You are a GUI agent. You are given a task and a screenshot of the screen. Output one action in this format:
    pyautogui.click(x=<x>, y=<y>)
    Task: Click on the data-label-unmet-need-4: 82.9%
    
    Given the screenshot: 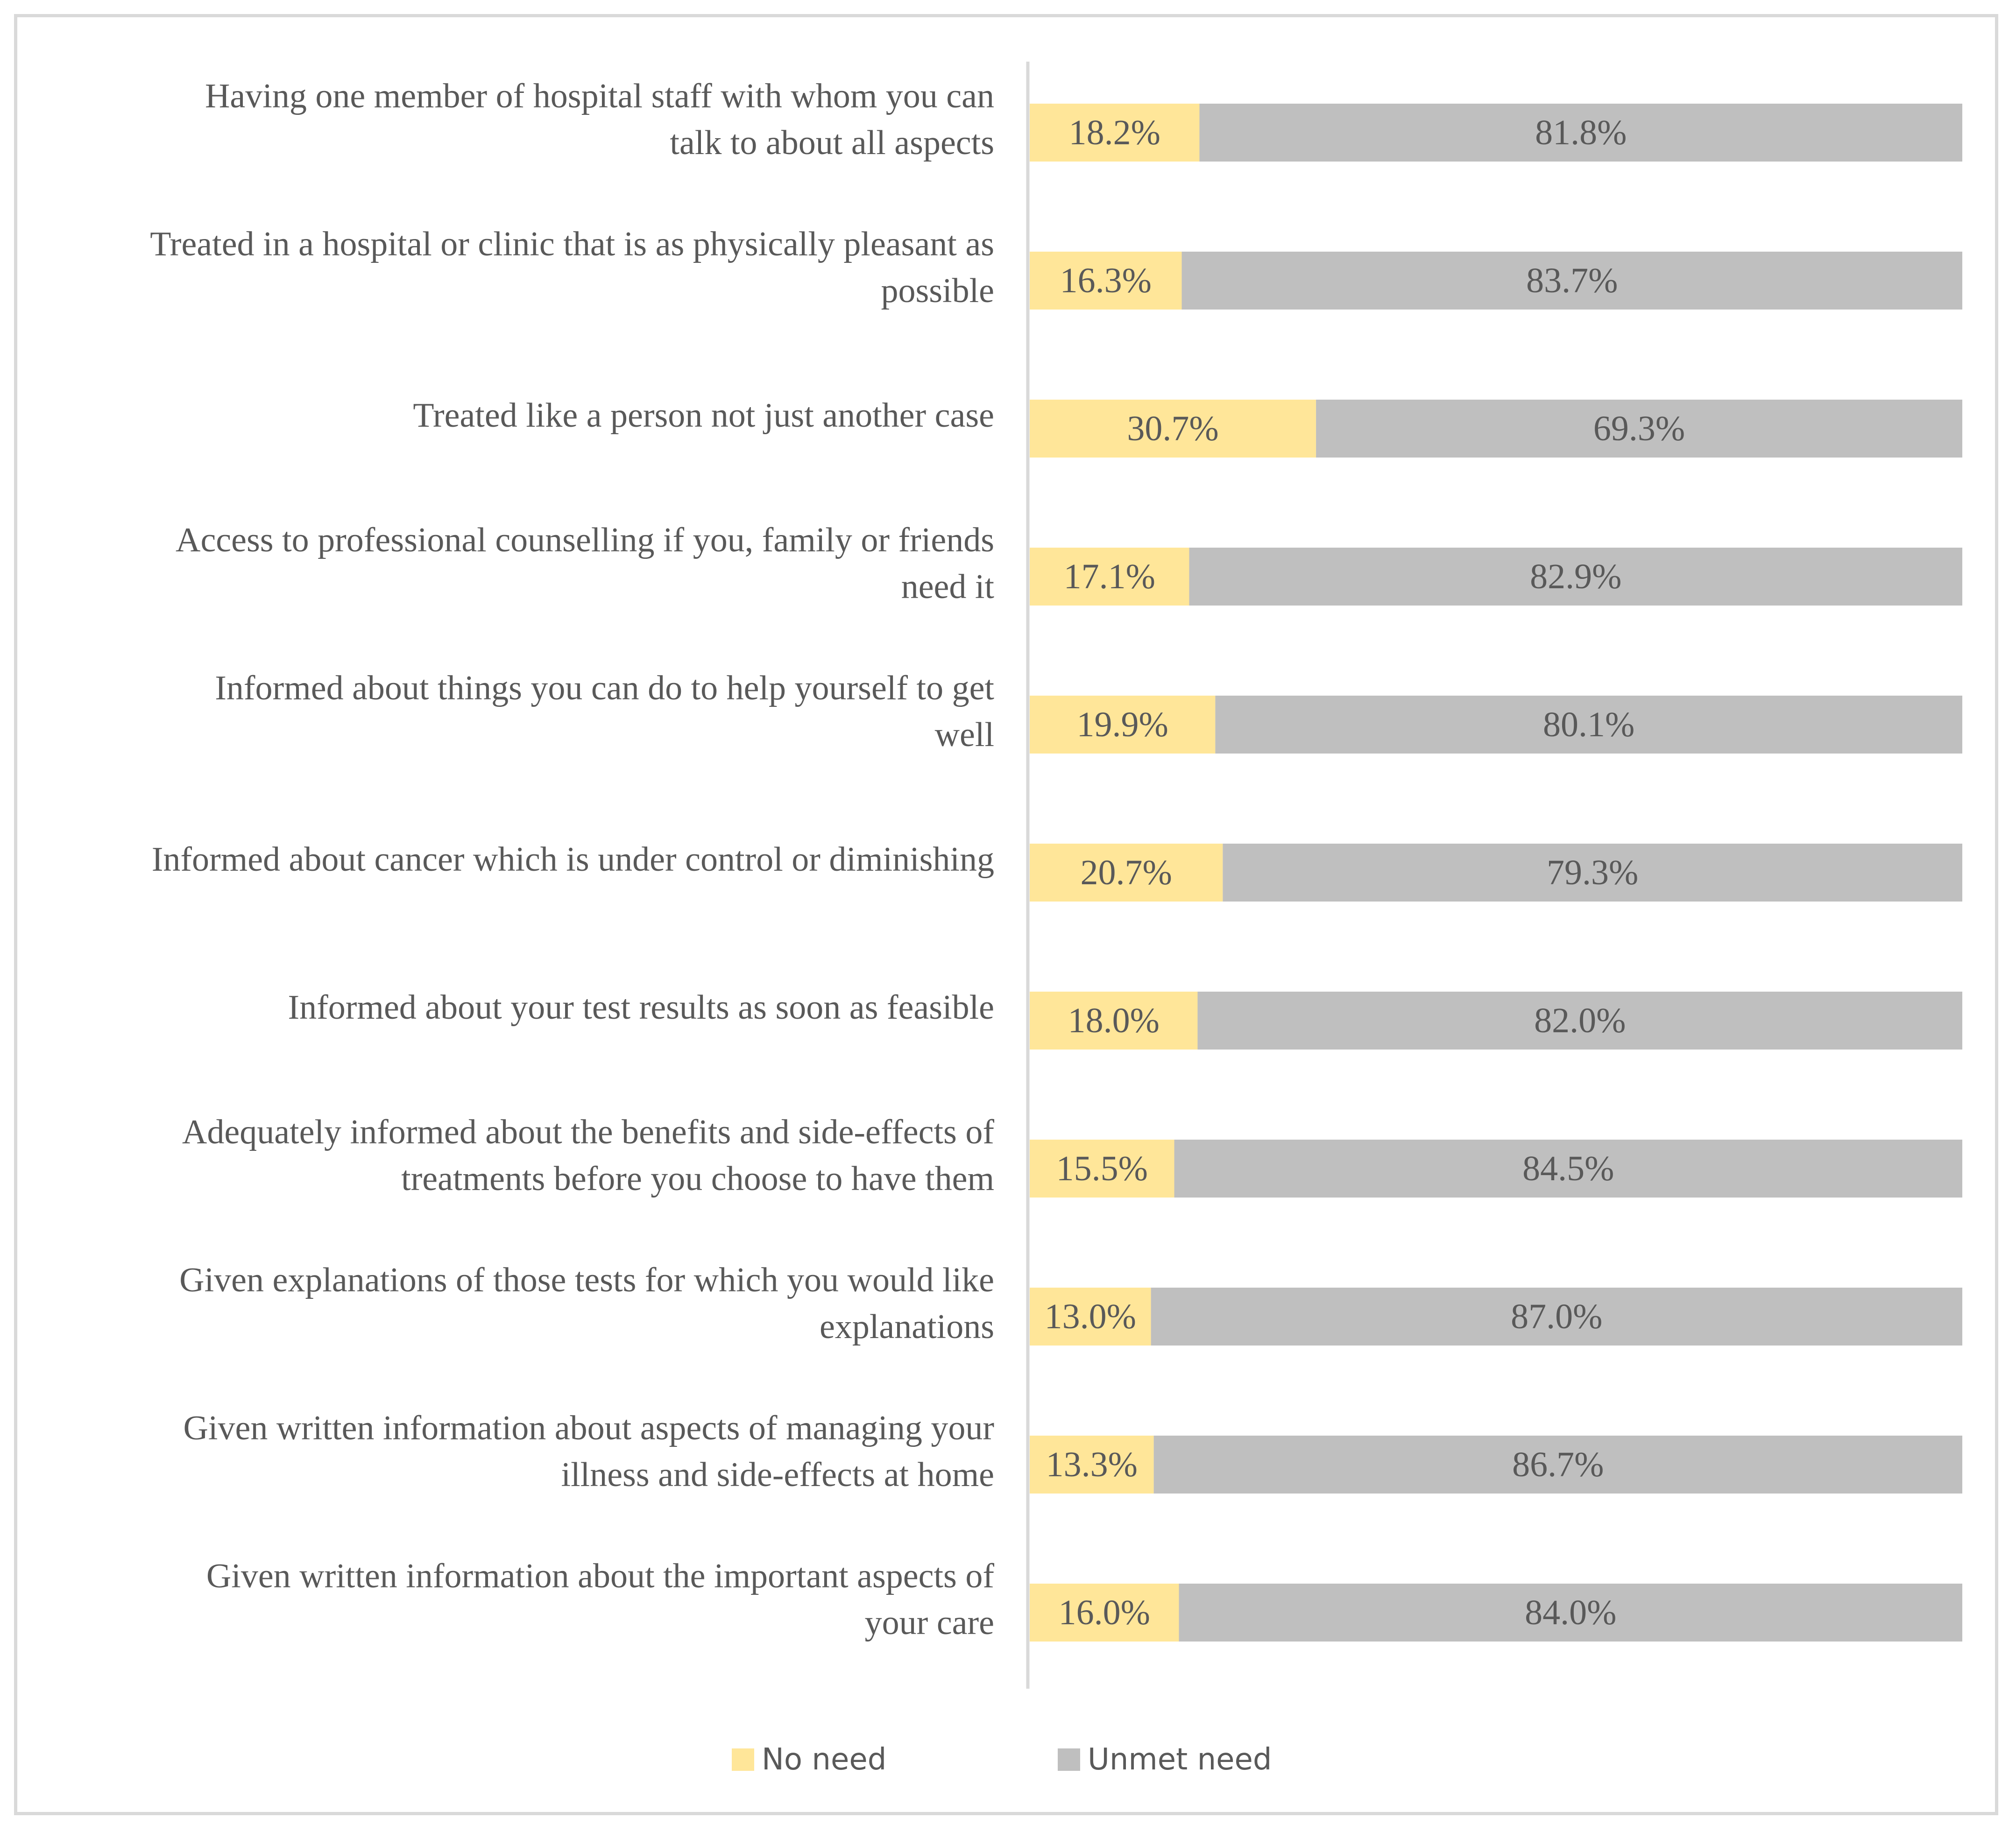 What is the action you would take?
    pyautogui.click(x=1575, y=576)
    